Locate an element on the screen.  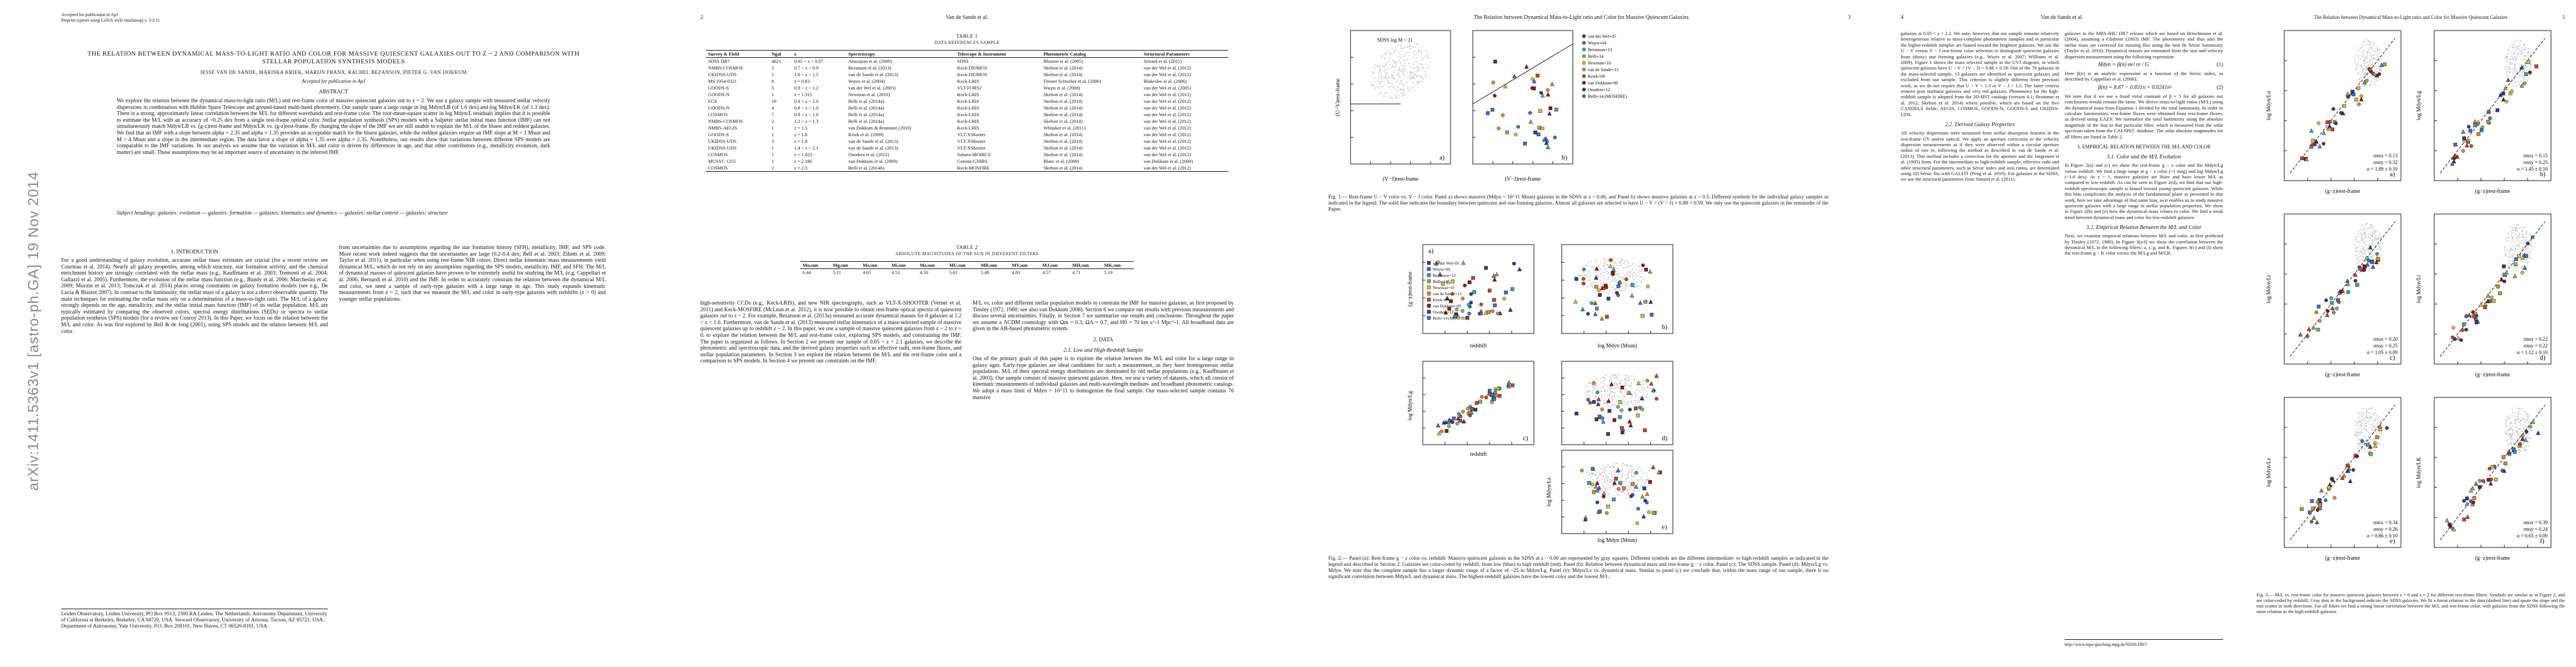
table-cell: 5.48 is located at coordinates (984, 272).